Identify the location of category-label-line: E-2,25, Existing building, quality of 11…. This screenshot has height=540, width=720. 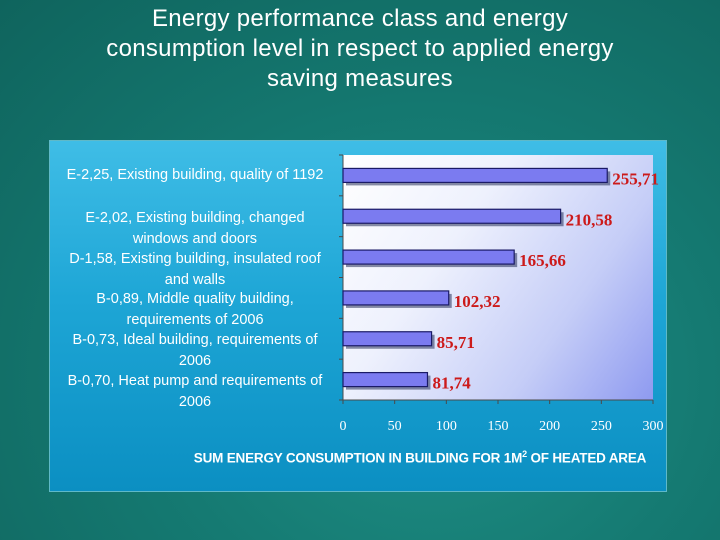
(195, 174).